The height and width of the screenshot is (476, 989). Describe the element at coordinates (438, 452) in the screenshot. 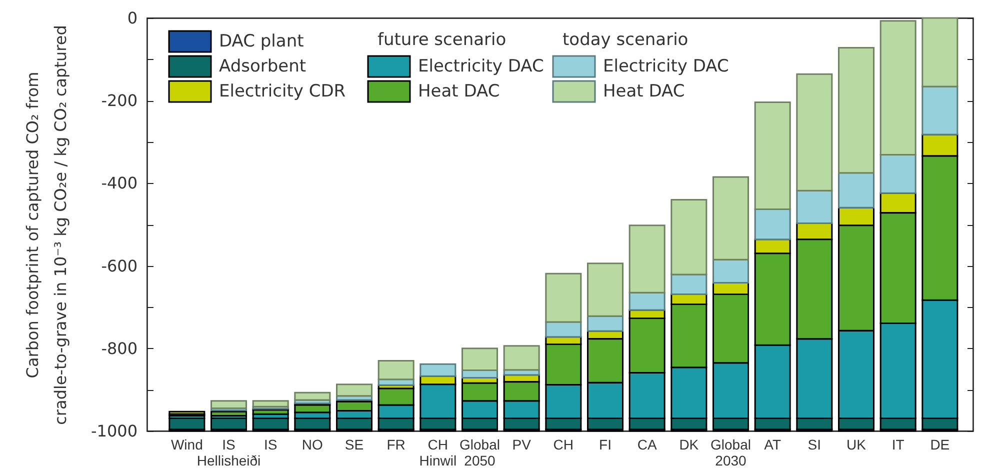

I see `category-label: CH Hinwil` at that location.